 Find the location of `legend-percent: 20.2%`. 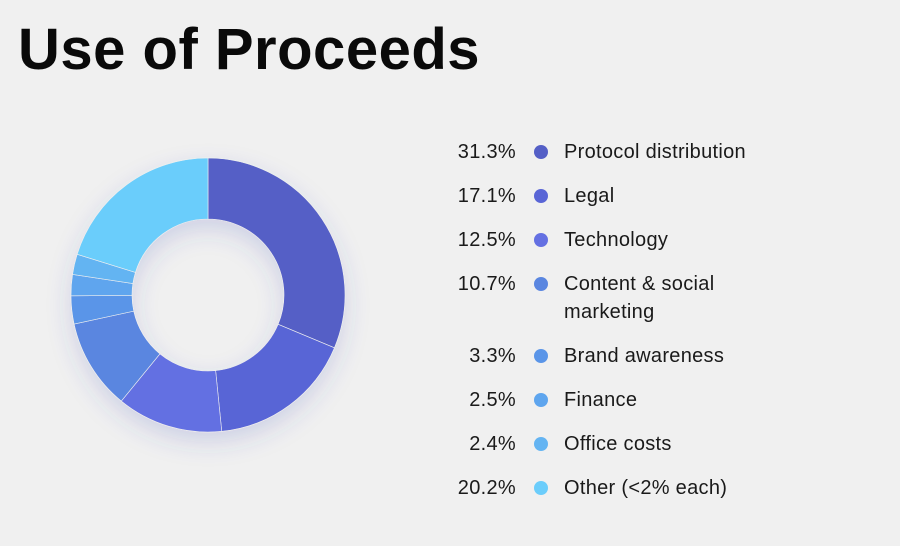

legend-percent: 20.2% is located at coordinates (486, 488).